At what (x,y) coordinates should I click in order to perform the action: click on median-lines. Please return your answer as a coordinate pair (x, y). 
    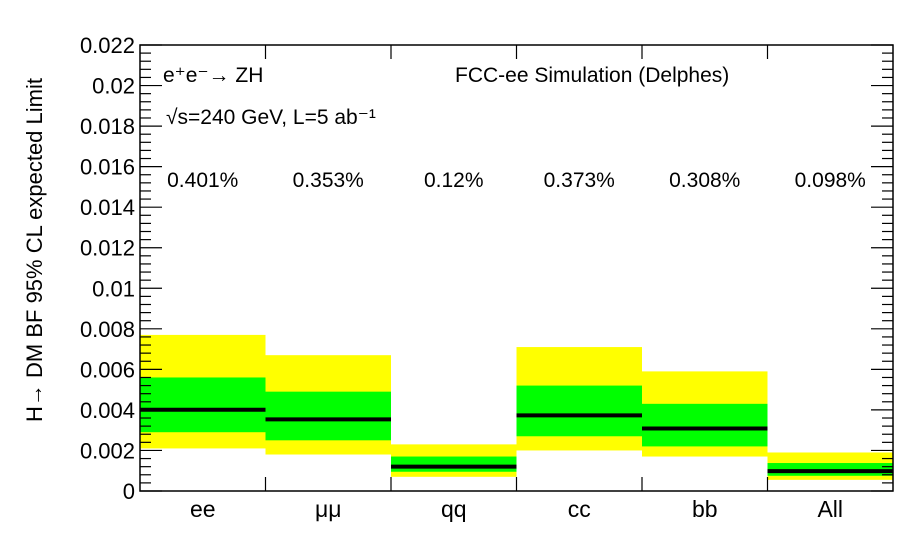
    Looking at the image, I should click on (516, 440).